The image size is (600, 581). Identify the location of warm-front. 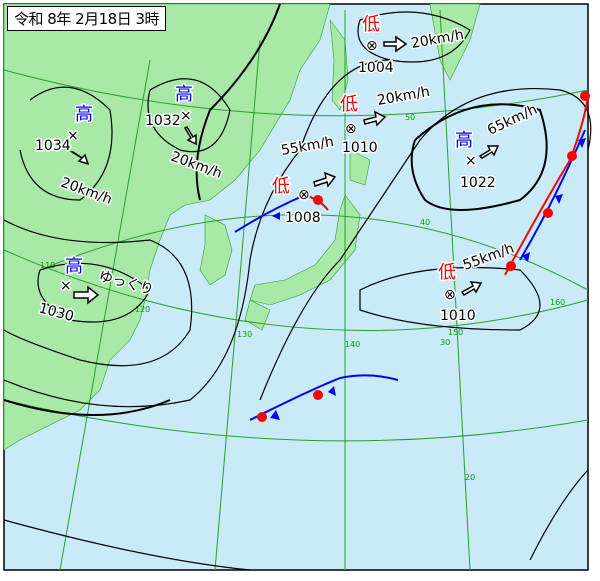
(546, 185).